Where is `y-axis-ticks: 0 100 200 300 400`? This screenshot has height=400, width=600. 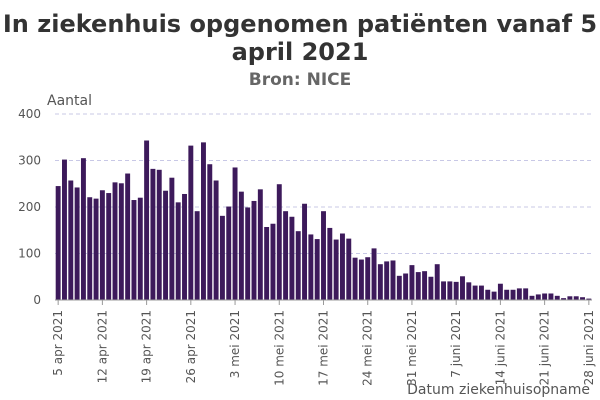 y-axis-ticks: 0 100 200 300 400 is located at coordinates (29, 207).